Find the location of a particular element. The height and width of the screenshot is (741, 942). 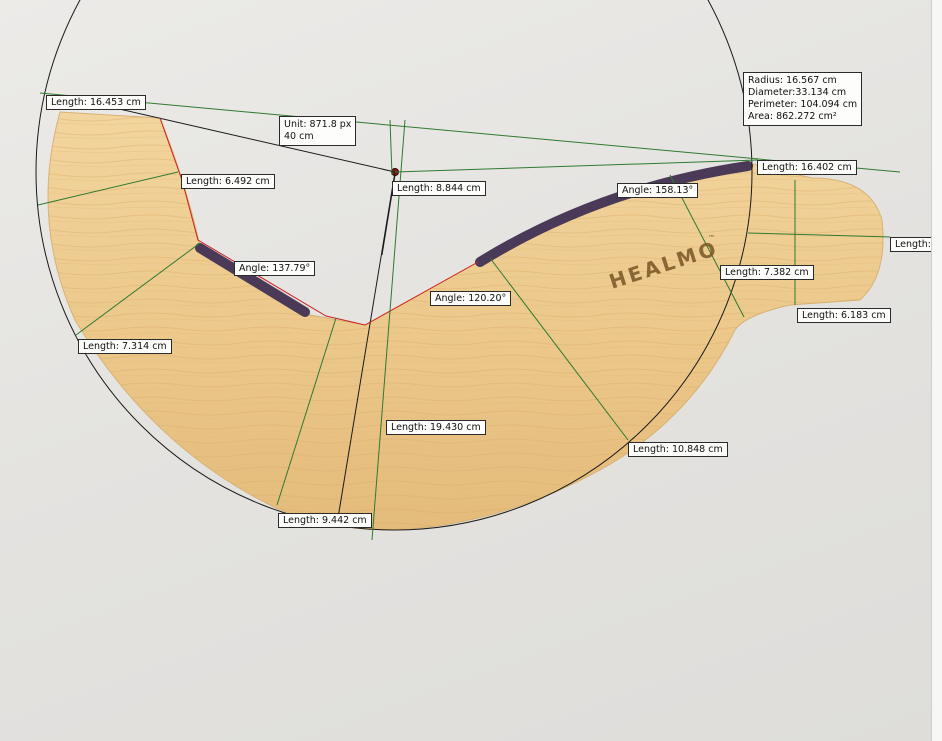

circle-radius-text: Radius: 16.567 cm is located at coordinates (792, 80).